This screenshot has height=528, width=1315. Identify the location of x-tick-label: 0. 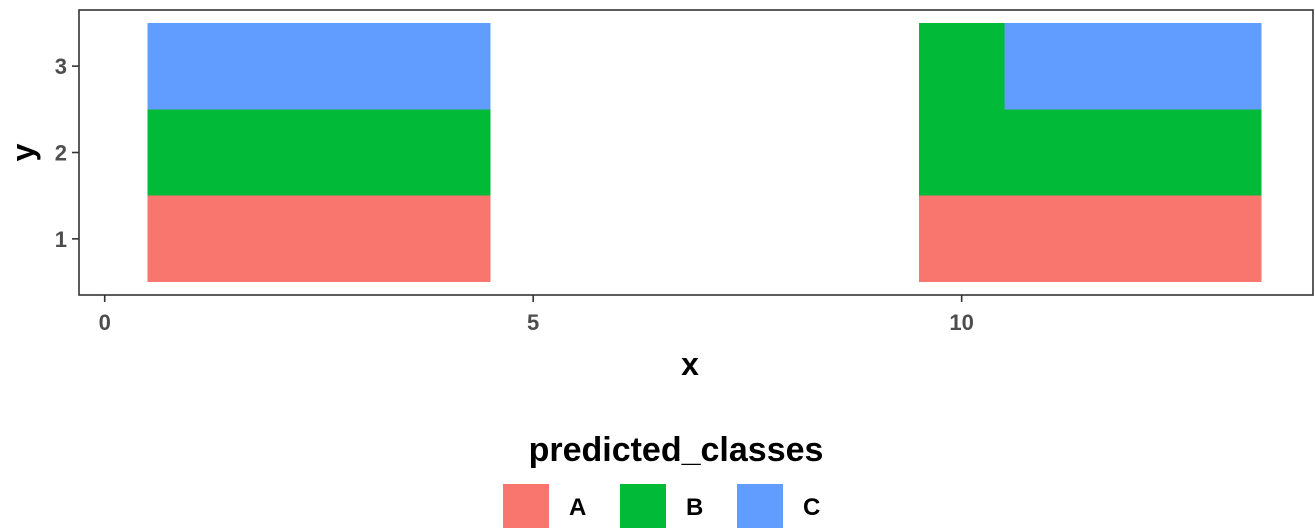
(105, 322).